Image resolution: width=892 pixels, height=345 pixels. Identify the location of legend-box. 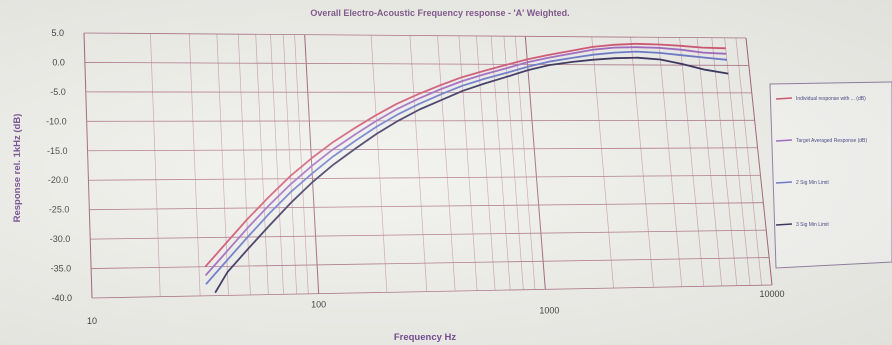
(830, 175).